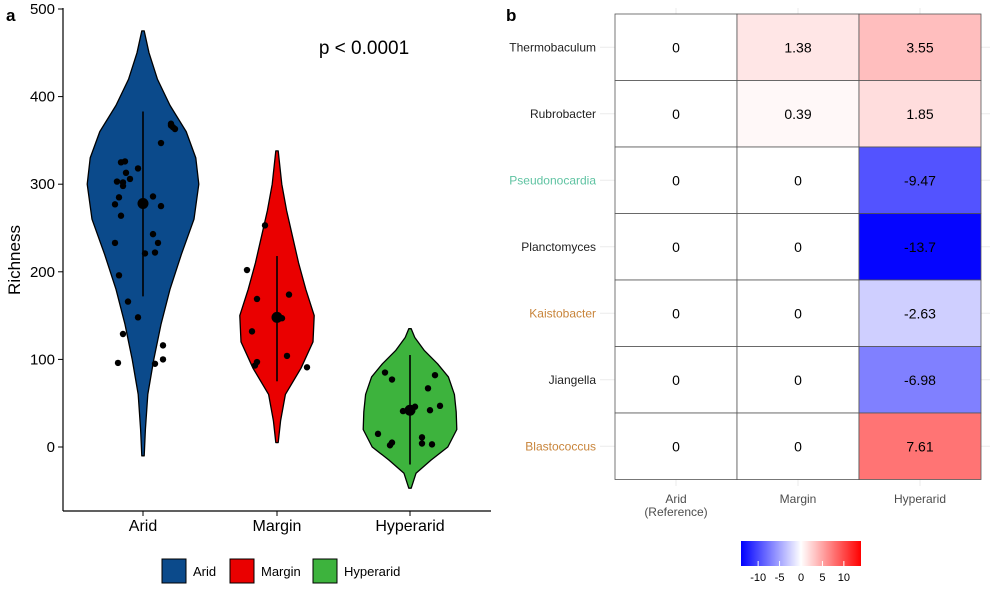  Describe the element at coordinates (797, 47) in the screenshot. I see `cell-value: 1.38` at that location.